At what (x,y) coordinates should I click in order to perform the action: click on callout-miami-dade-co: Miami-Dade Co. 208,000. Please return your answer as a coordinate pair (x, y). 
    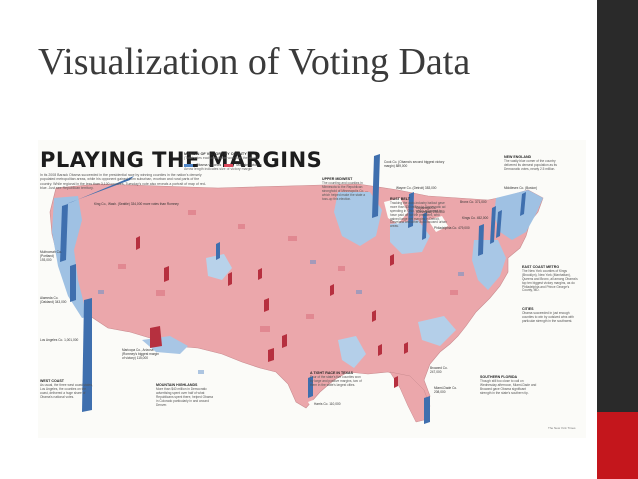
    Looking at the image, I should click on (446, 390).